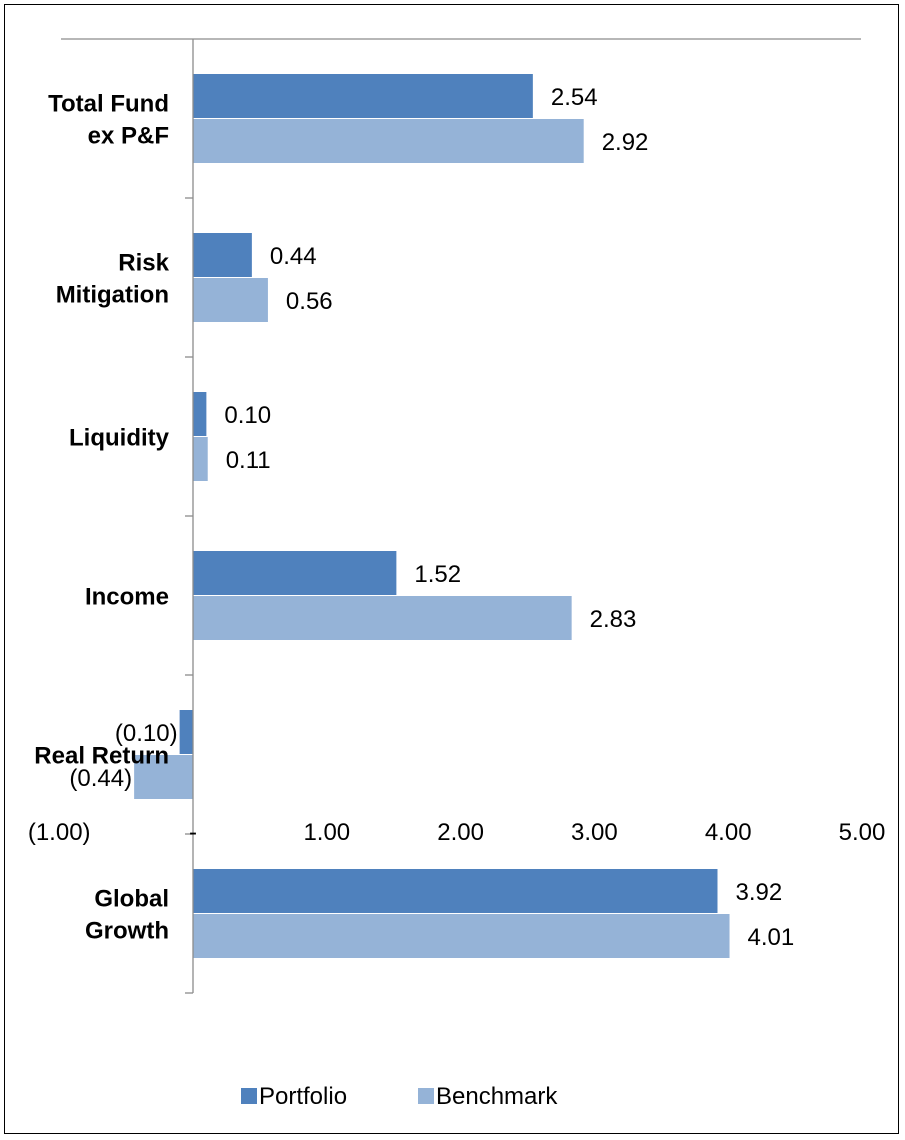  What do you see at coordinates (309, 301) in the screenshot?
I see `data-label-benchmark: 0.56` at bounding box center [309, 301].